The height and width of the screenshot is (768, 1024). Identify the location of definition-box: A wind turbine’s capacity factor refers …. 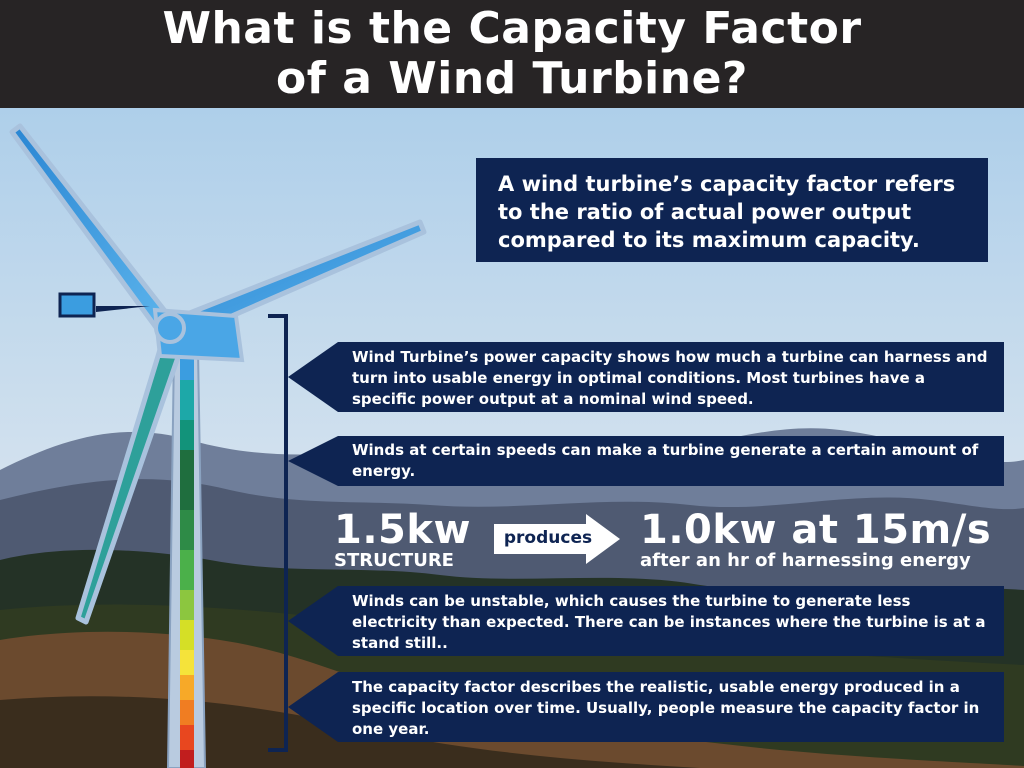
(732, 210).